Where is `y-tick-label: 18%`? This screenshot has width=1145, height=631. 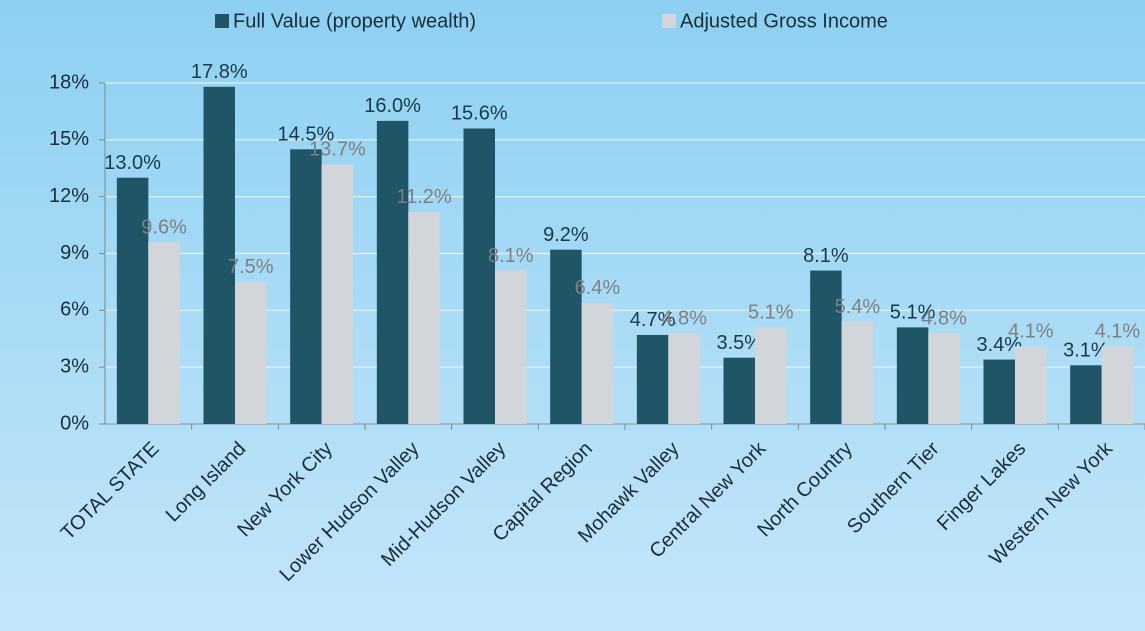 y-tick-label: 18% is located at coordinates (69, 82).